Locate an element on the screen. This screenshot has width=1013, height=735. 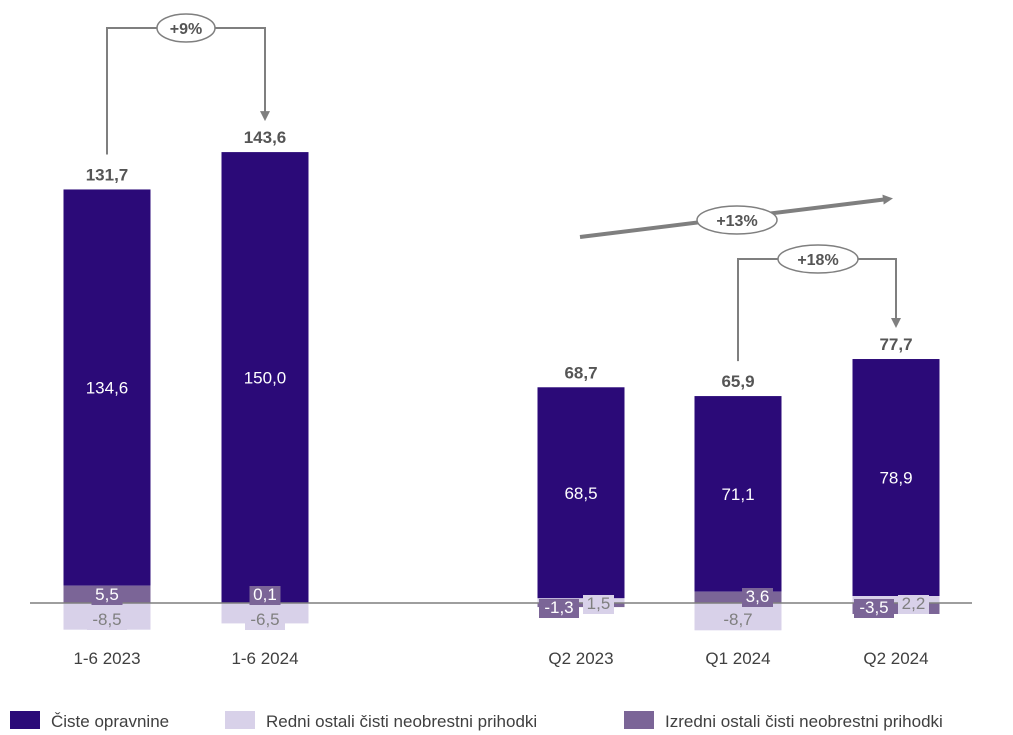
growth-label-text: +13% is located at coordinates (736, 221).